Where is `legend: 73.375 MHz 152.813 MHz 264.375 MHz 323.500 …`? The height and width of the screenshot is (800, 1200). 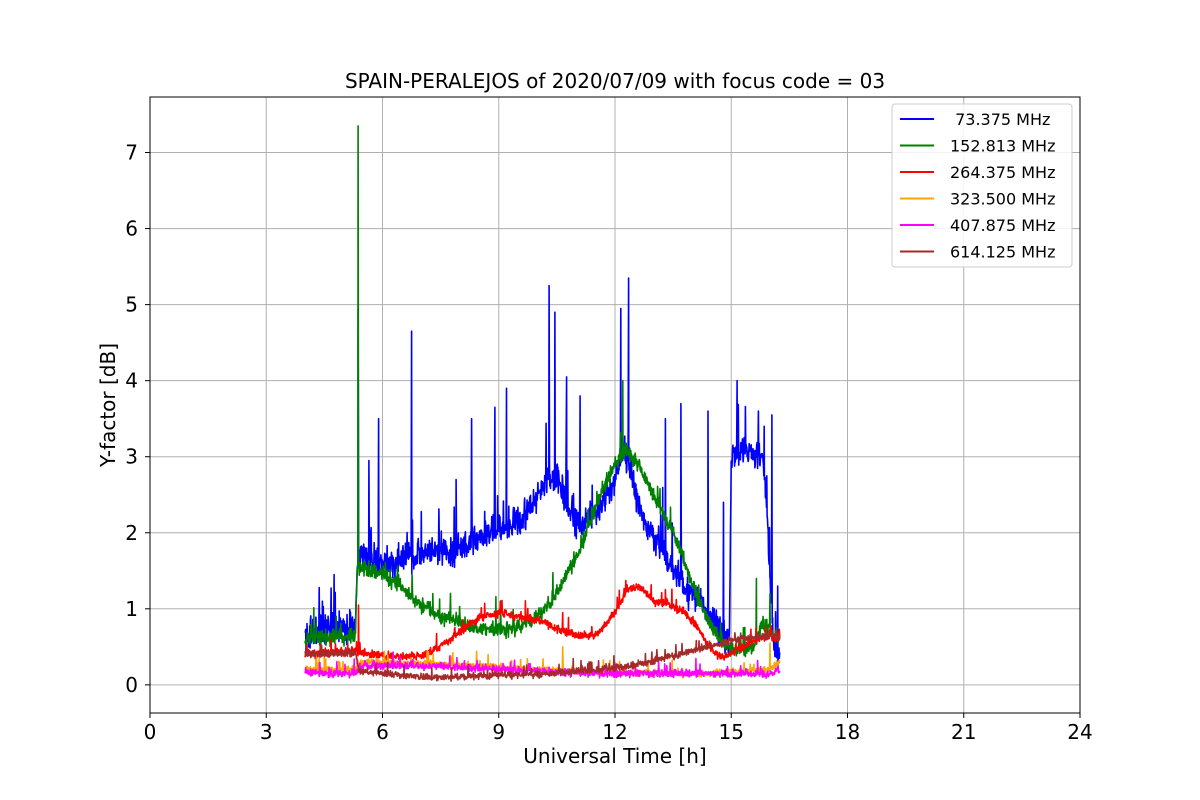
legend: 73.375 MHz 152.813 MHz 264.375 MHz 323.500 … is located at coordinates (982, 185).